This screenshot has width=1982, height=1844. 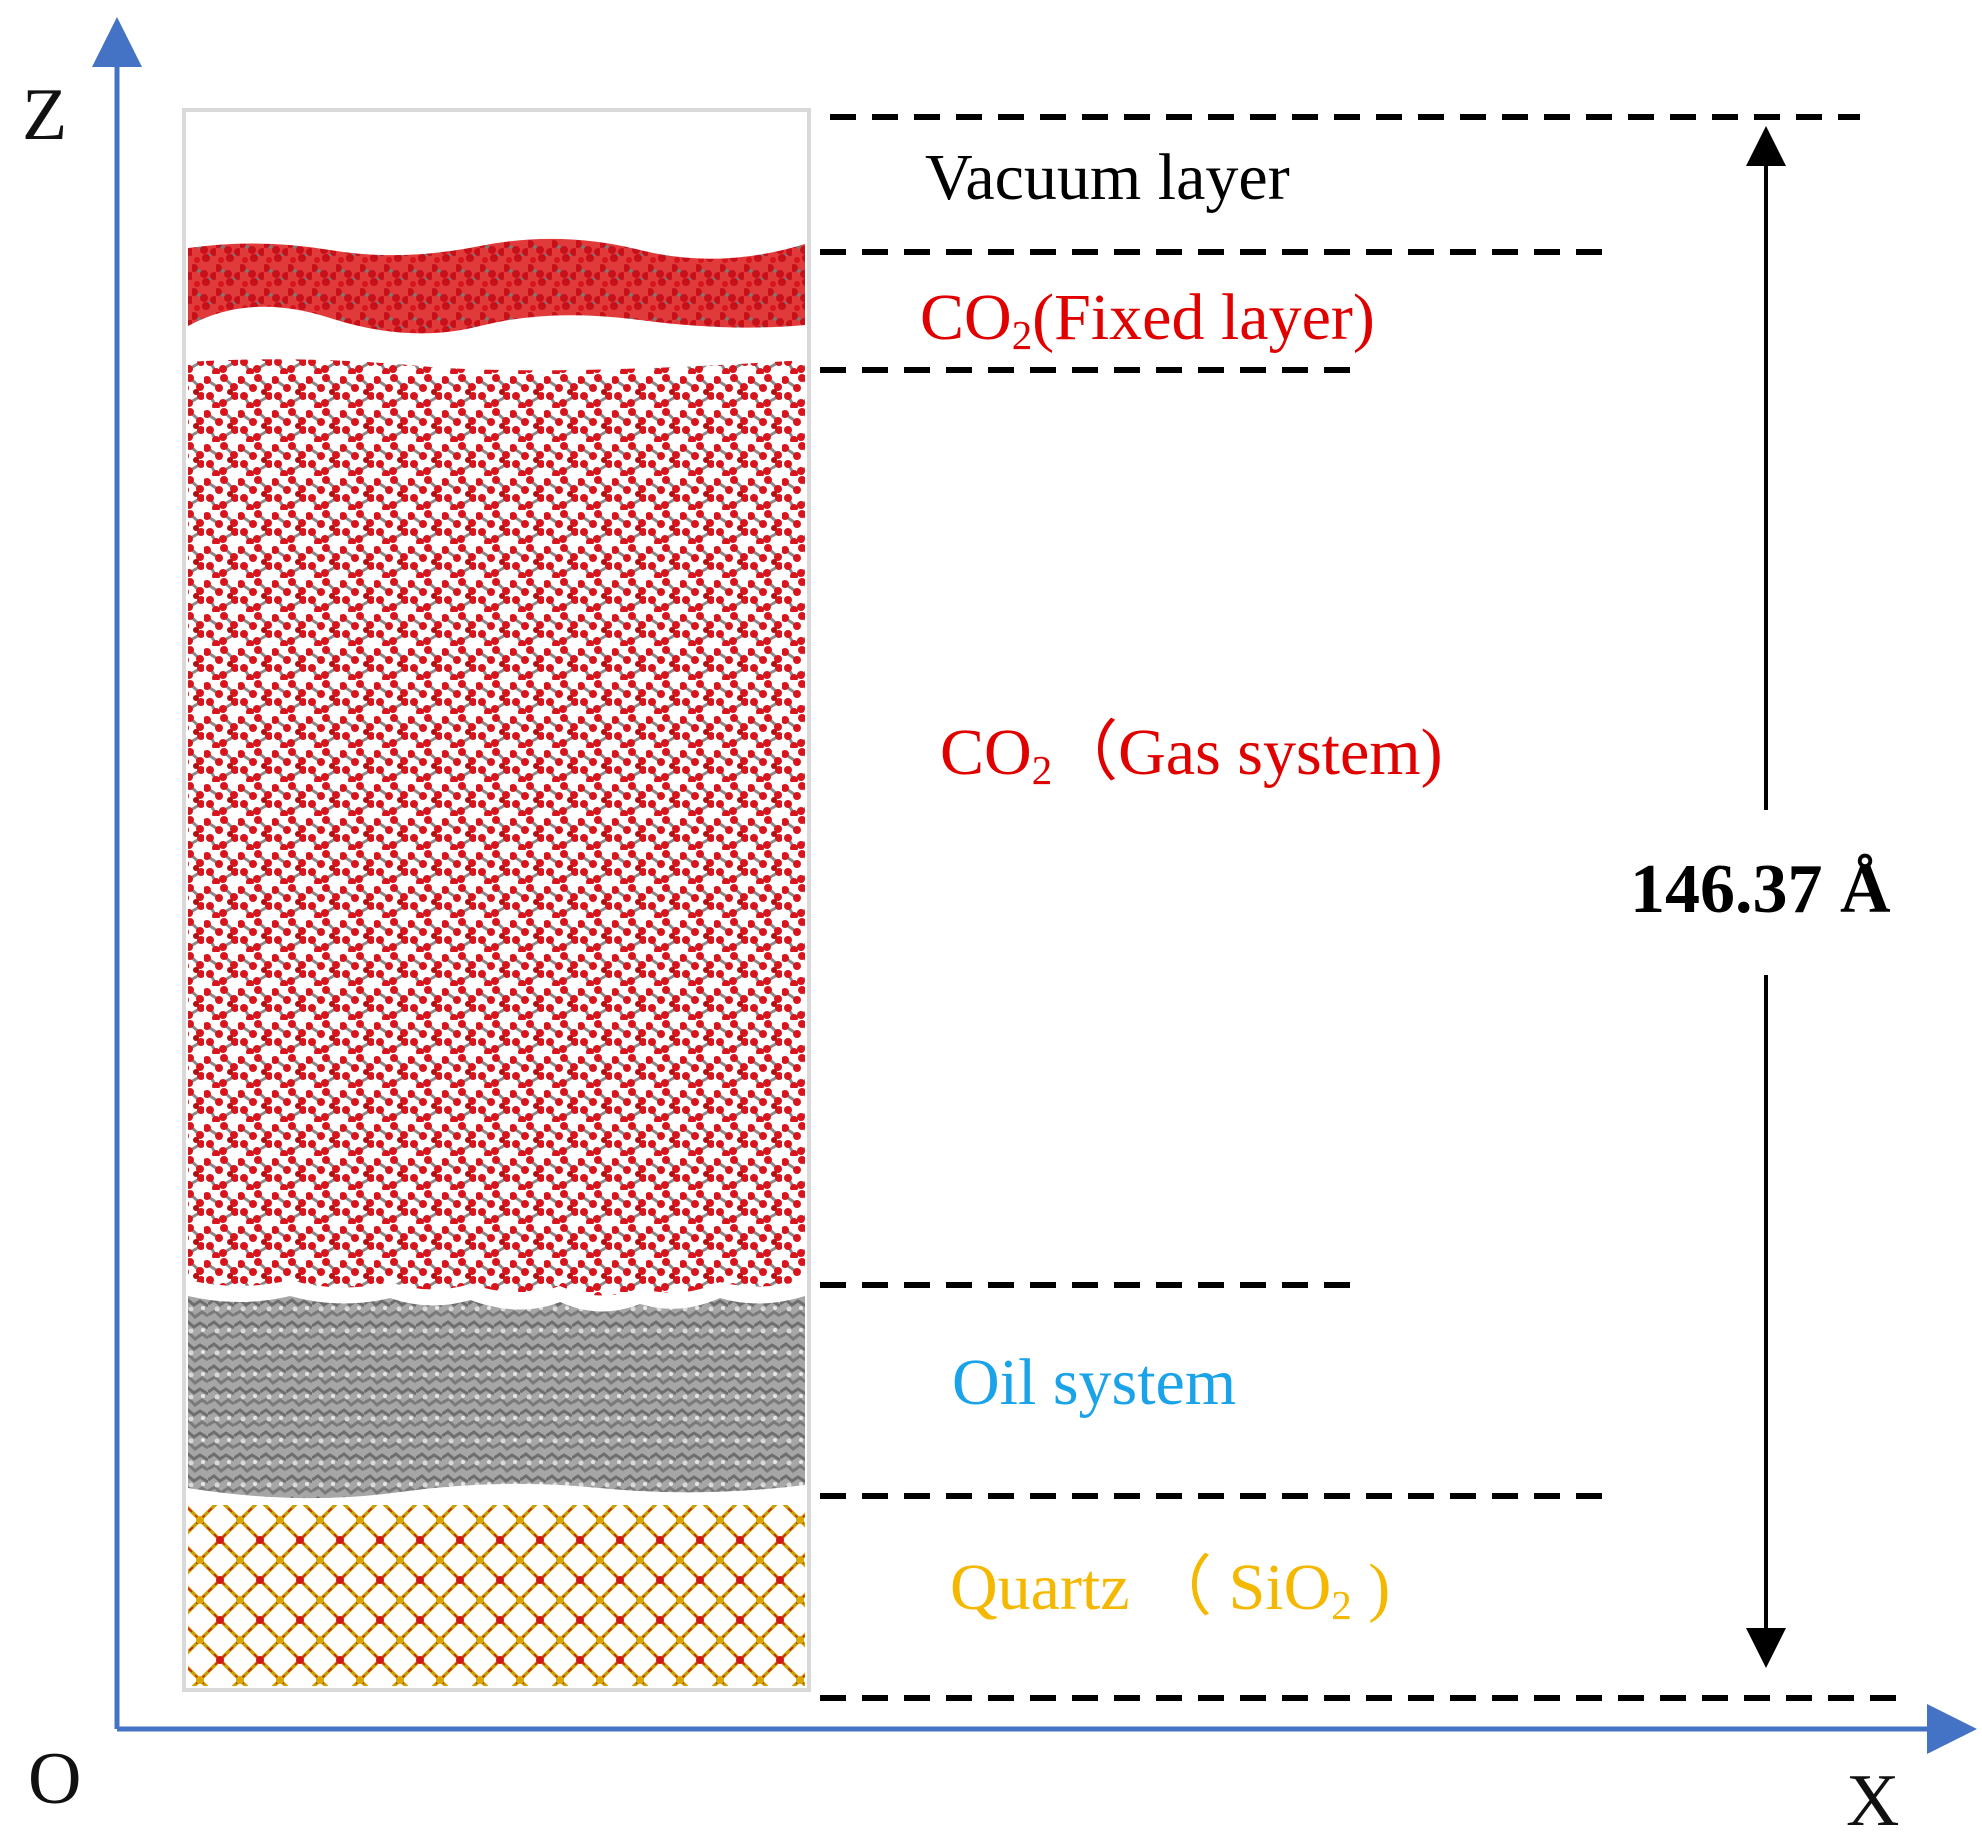 What do you see at coordinates (1042, 771) in the screenshot?
I see `layer-label-co2-gas-subscript: 2` at bounding box center [1042, 771].